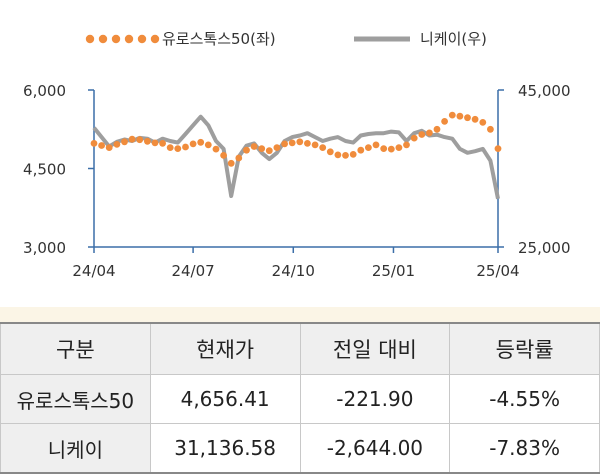 This screenshot has height=474, width=600. What do you see at coordinates (122, 39) in the screenshot?
I see `legend-swatch-eurostoxx` at bounding box center [122, 39].